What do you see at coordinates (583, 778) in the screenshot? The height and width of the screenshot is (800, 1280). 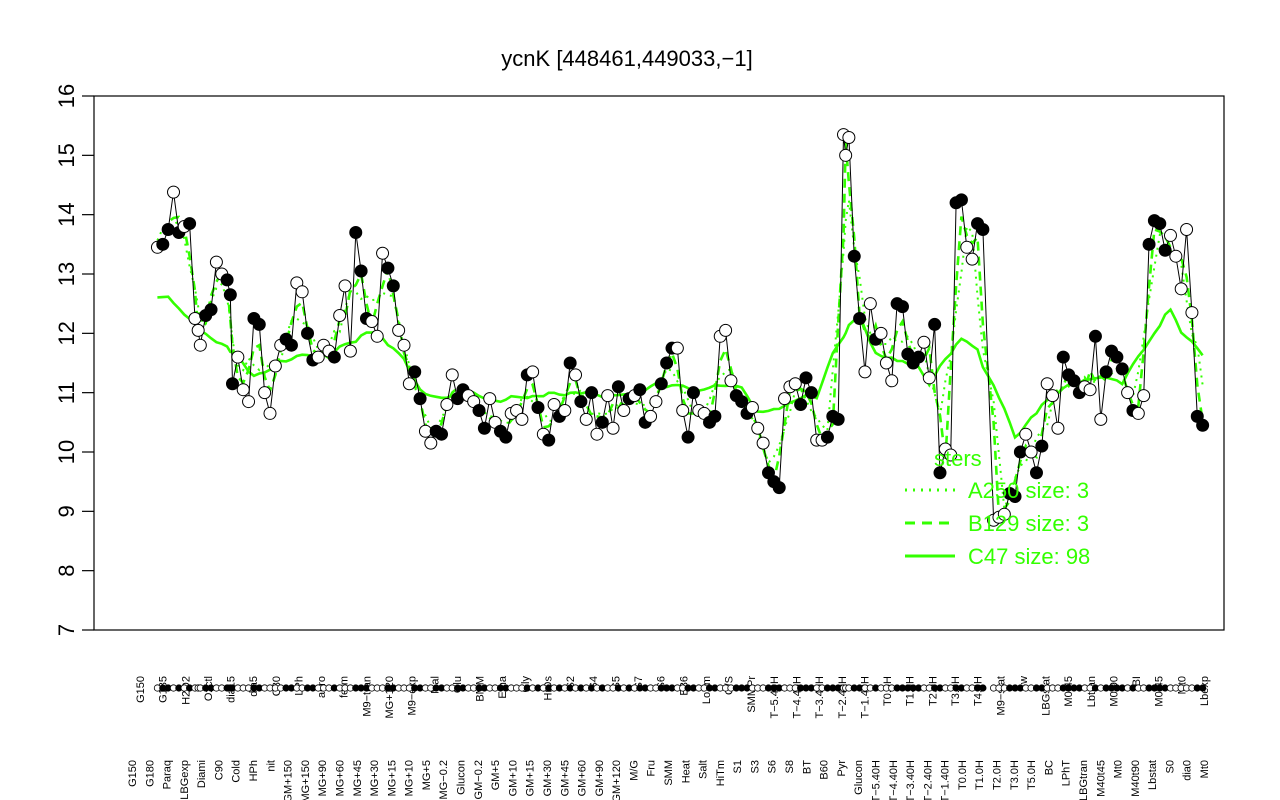 I see `x-tick-label: GM+60` at bounding box center [583, 778].